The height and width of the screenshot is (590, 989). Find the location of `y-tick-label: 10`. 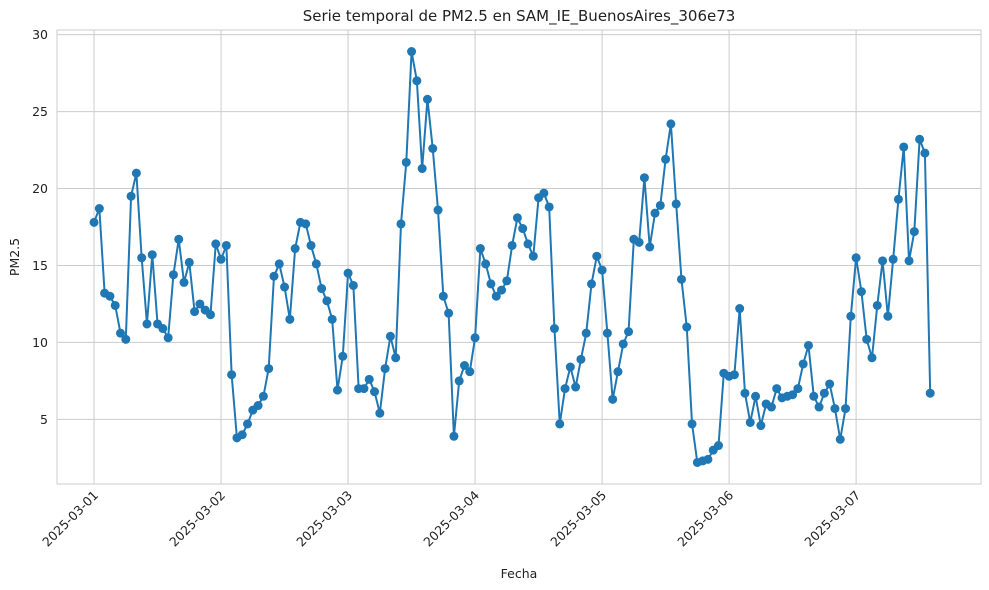

y-tick-label: 10 is located at coordinates (40, 342).